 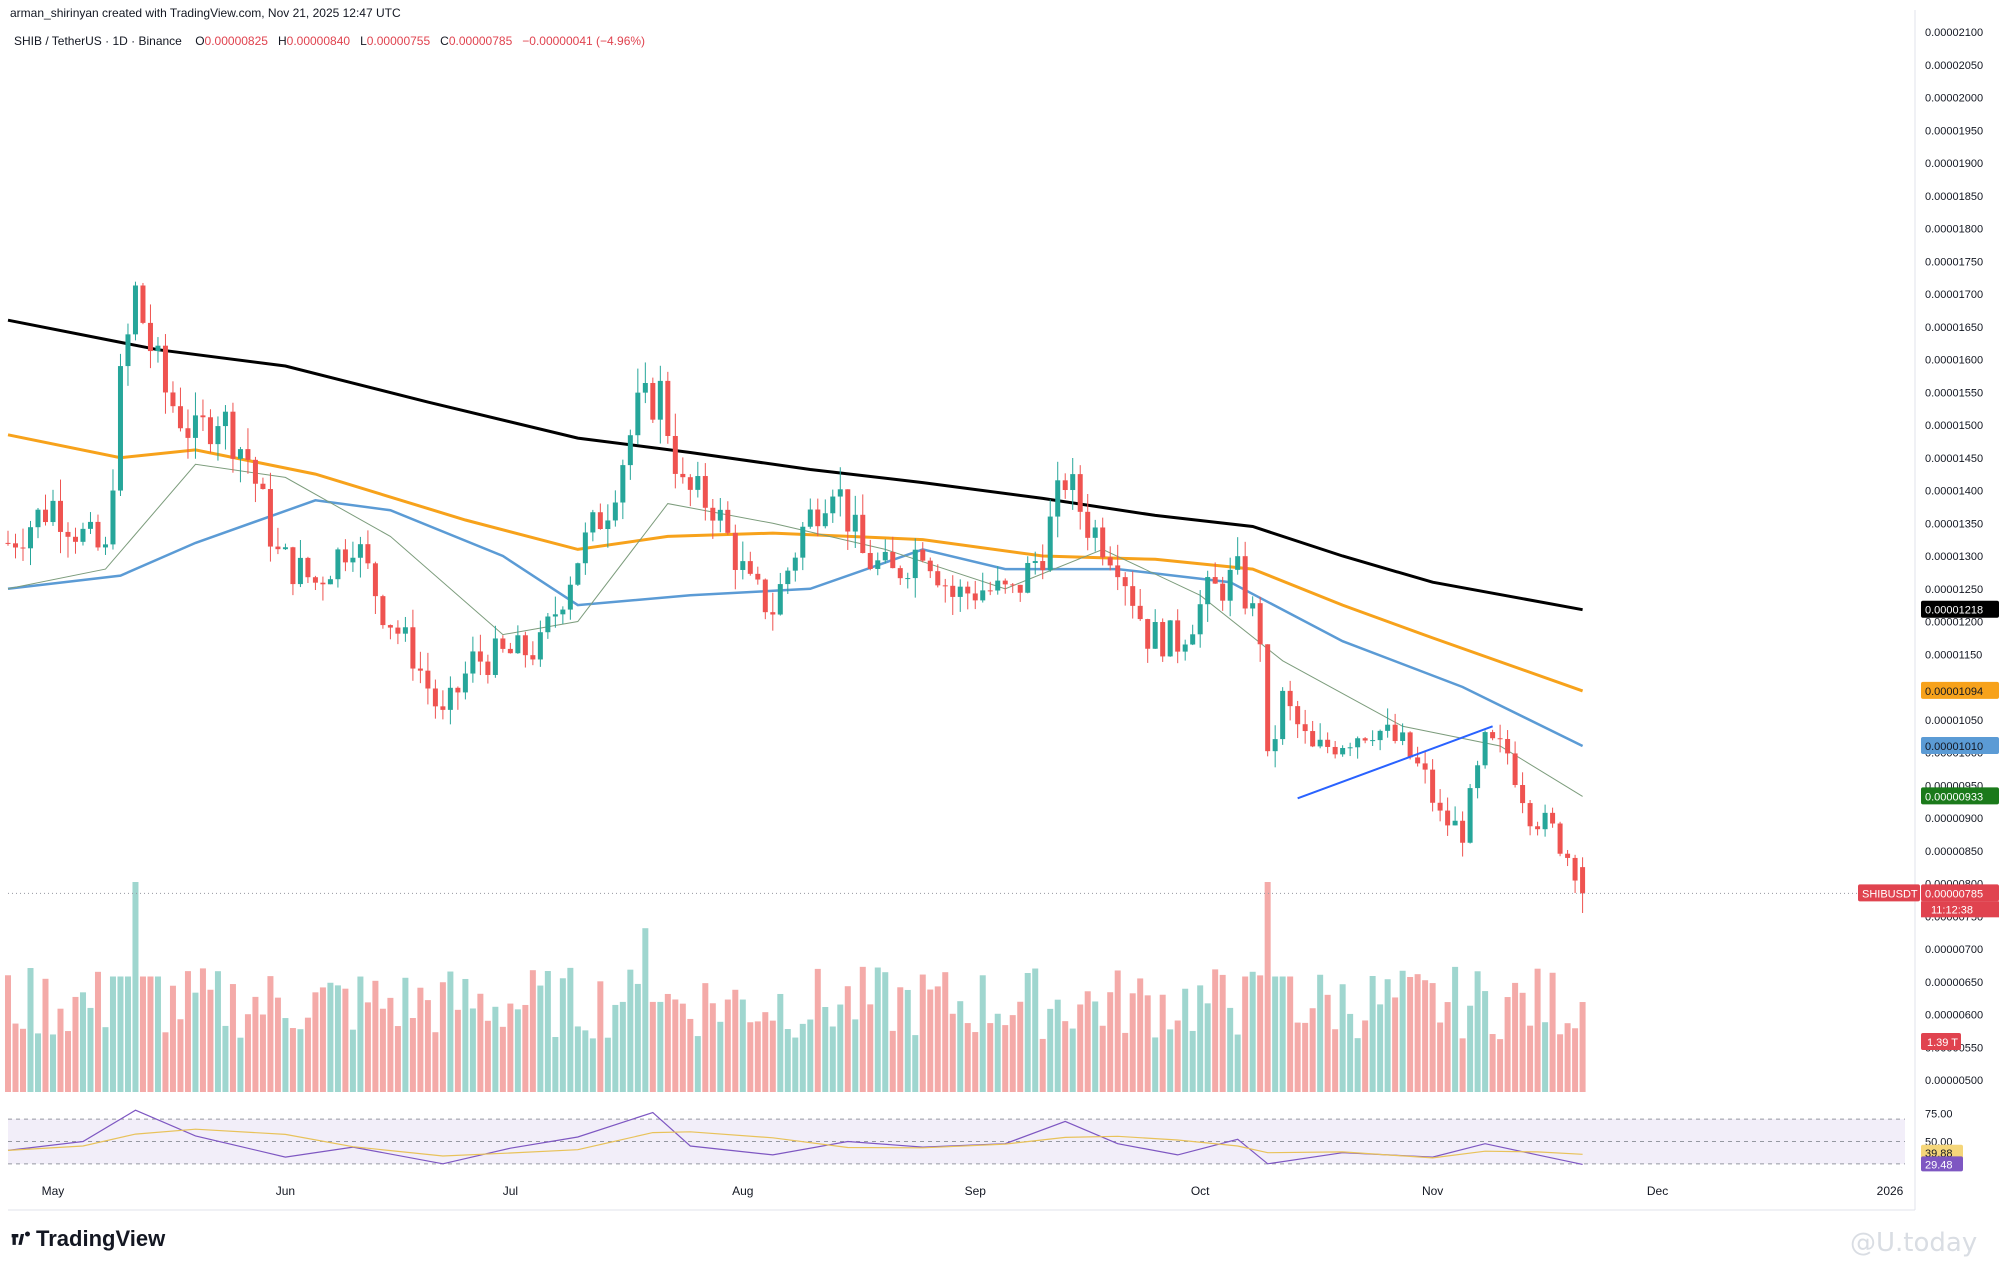 I want to click on price-label-text: 0.00001010, so click(x=1954, y=747).